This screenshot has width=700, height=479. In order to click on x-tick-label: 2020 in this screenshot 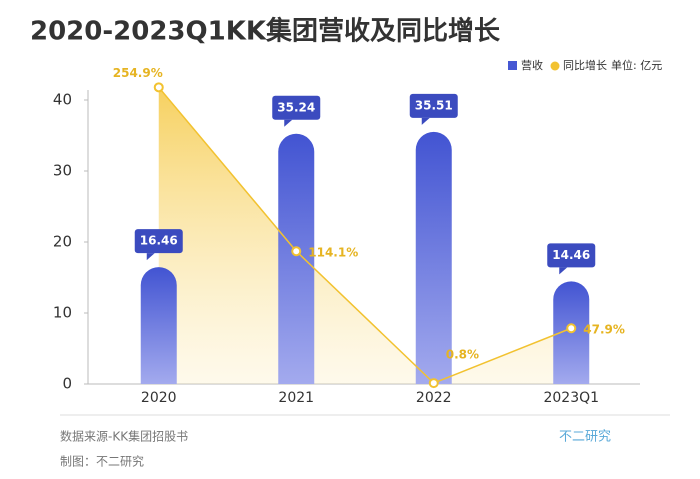, I will do `click(159, 398)`.